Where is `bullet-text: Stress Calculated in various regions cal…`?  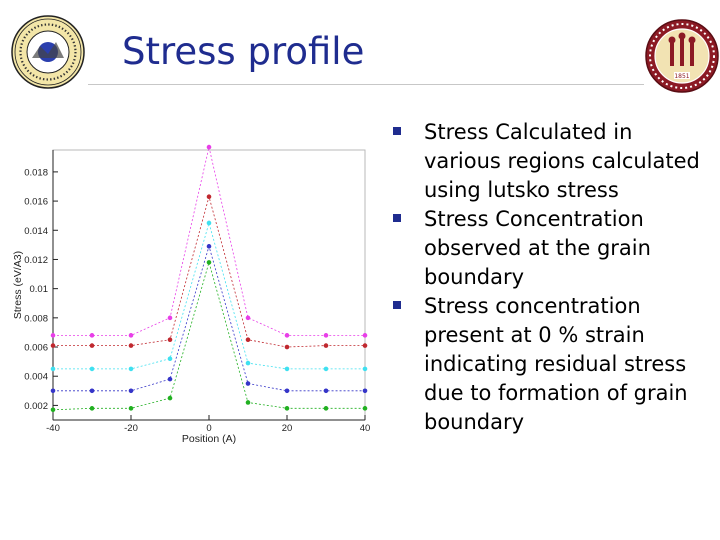
bullet-text: Stress Calculated in various regions cal… is located at coordinates (562, 161).